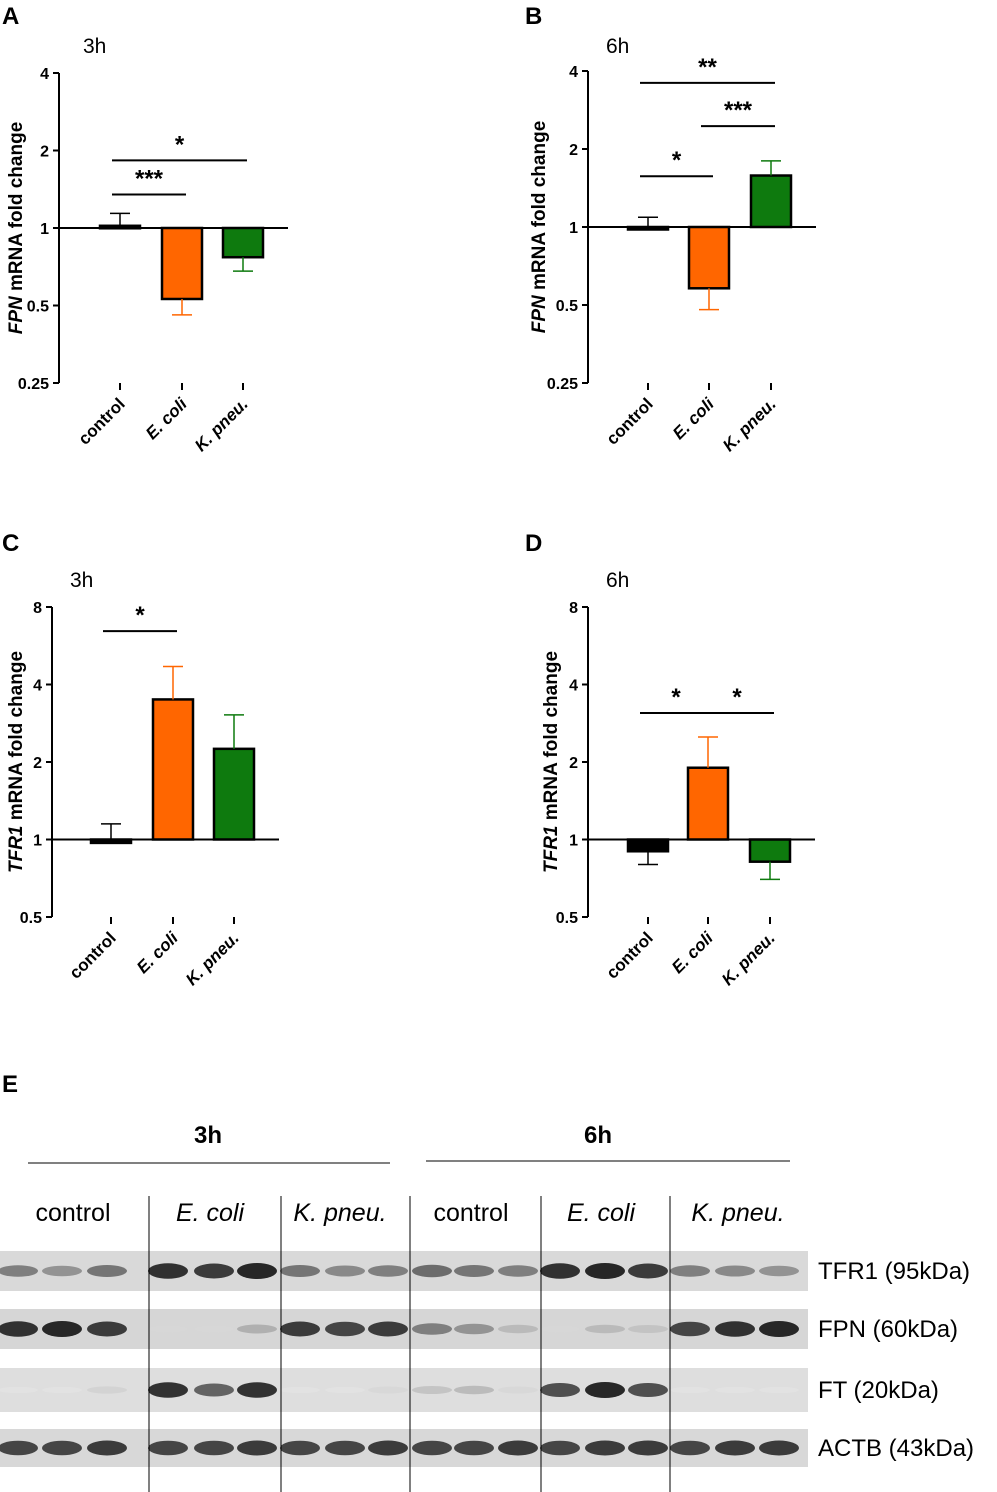 The image size is (997, 1492). Describe the element at coordinates (878, 1390) in the screenshot. I see `blot-label: FT (20kDa)` at that location.